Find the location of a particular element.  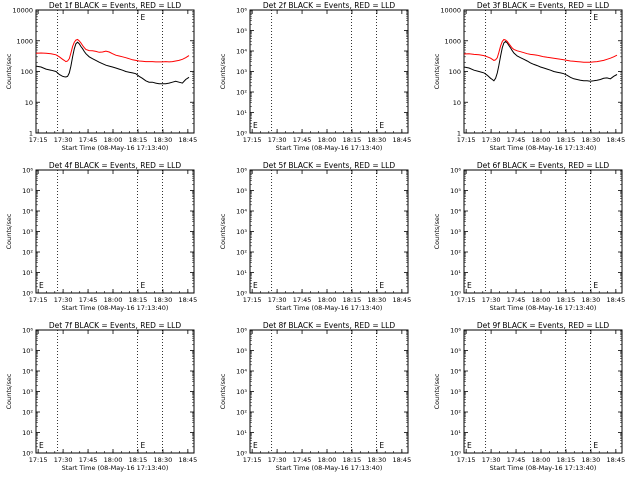

y-tick-label: 10 is located at coordinates (457, 103).